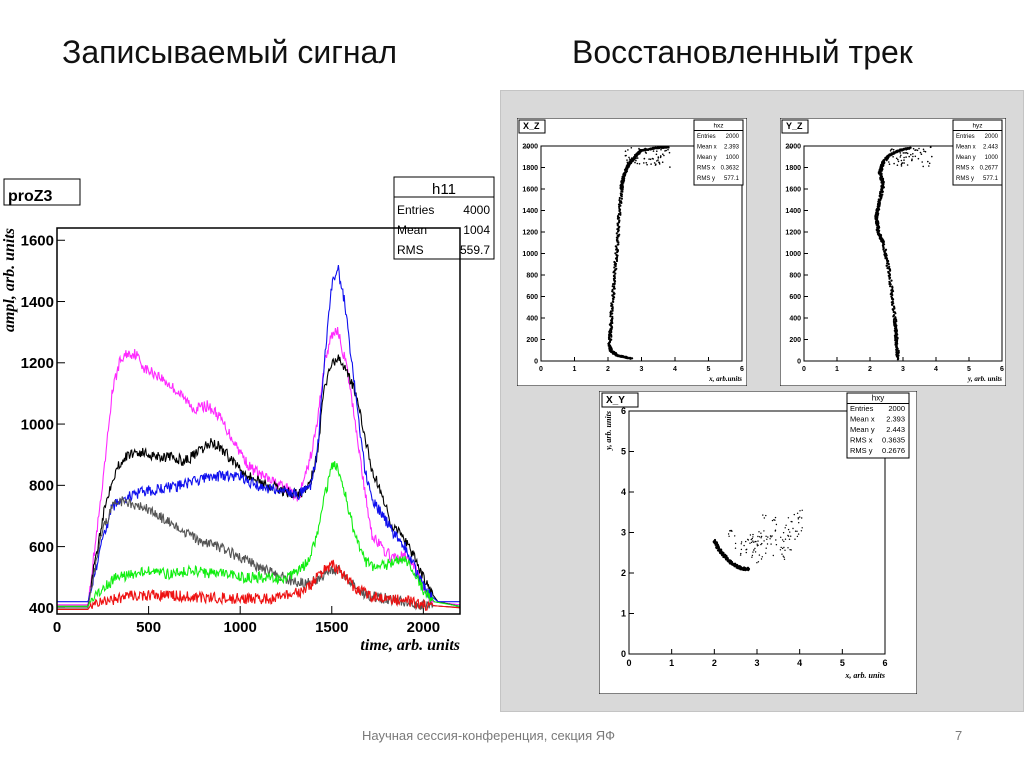 The width and height of the screenshot is (1024, 768). What do you see at coordinates (793, 168) in the screenshot?
I see `y-tick-label: 1800` at bounding box center [793, 168].